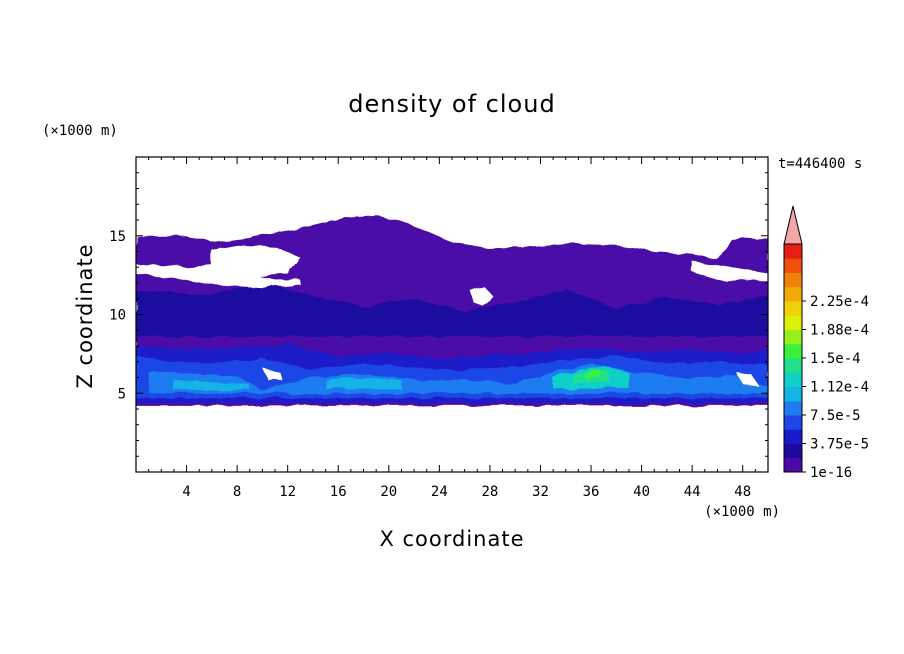  I want to click on x-tick-label: 40, so click(641, 492).